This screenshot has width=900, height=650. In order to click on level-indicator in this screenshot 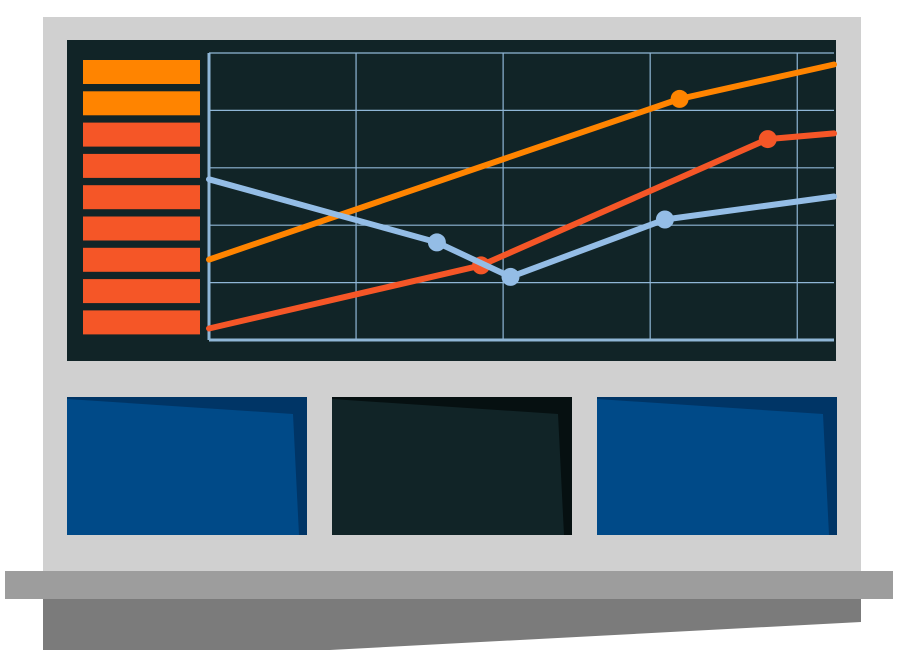, I will do `click(141, 197)`.